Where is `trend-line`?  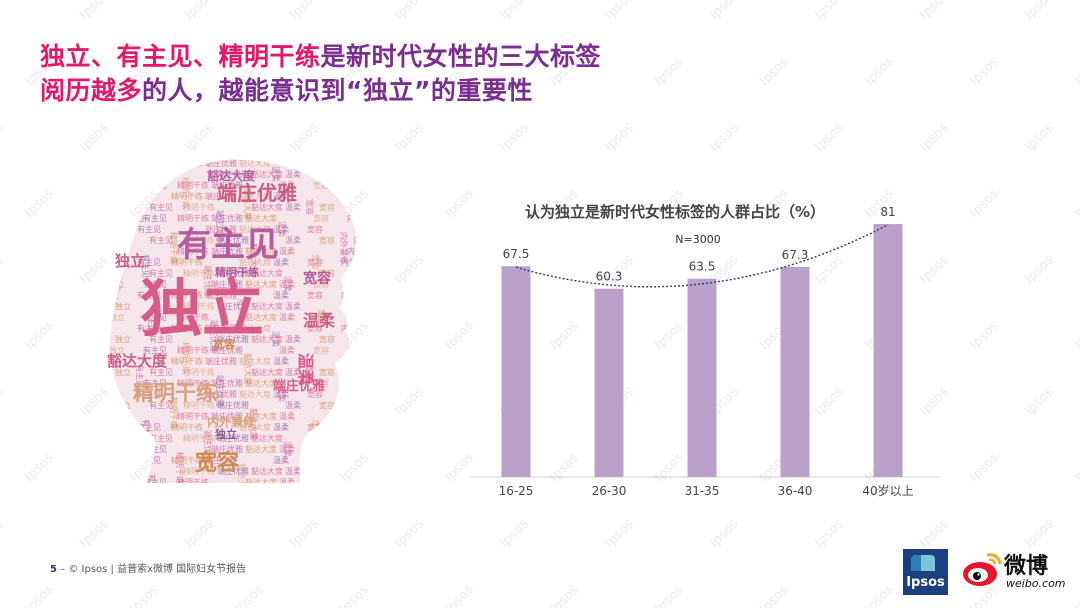
trend-line is located at coordinates (702, 256).